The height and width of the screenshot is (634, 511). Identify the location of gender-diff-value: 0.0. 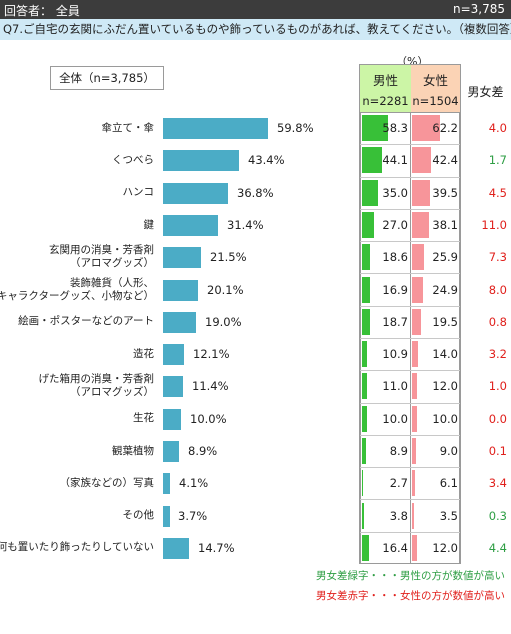
(497, 419).